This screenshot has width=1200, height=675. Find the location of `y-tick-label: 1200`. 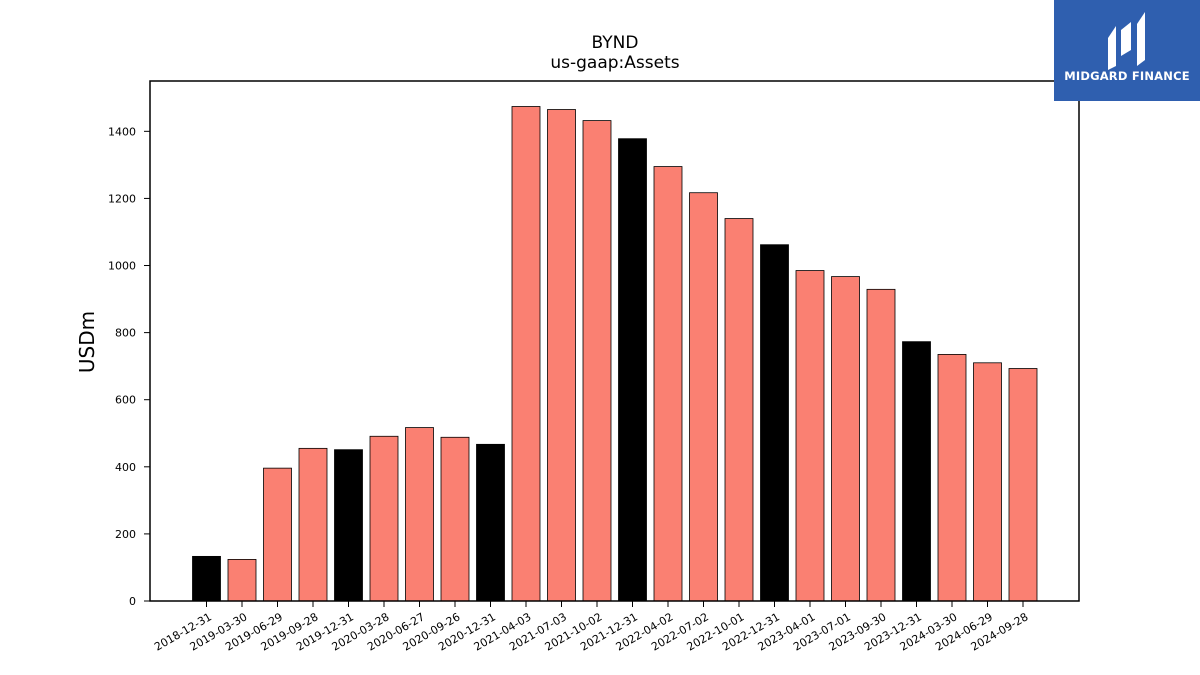

y-tick-label: 1200 is located at coordinates (122, 198).